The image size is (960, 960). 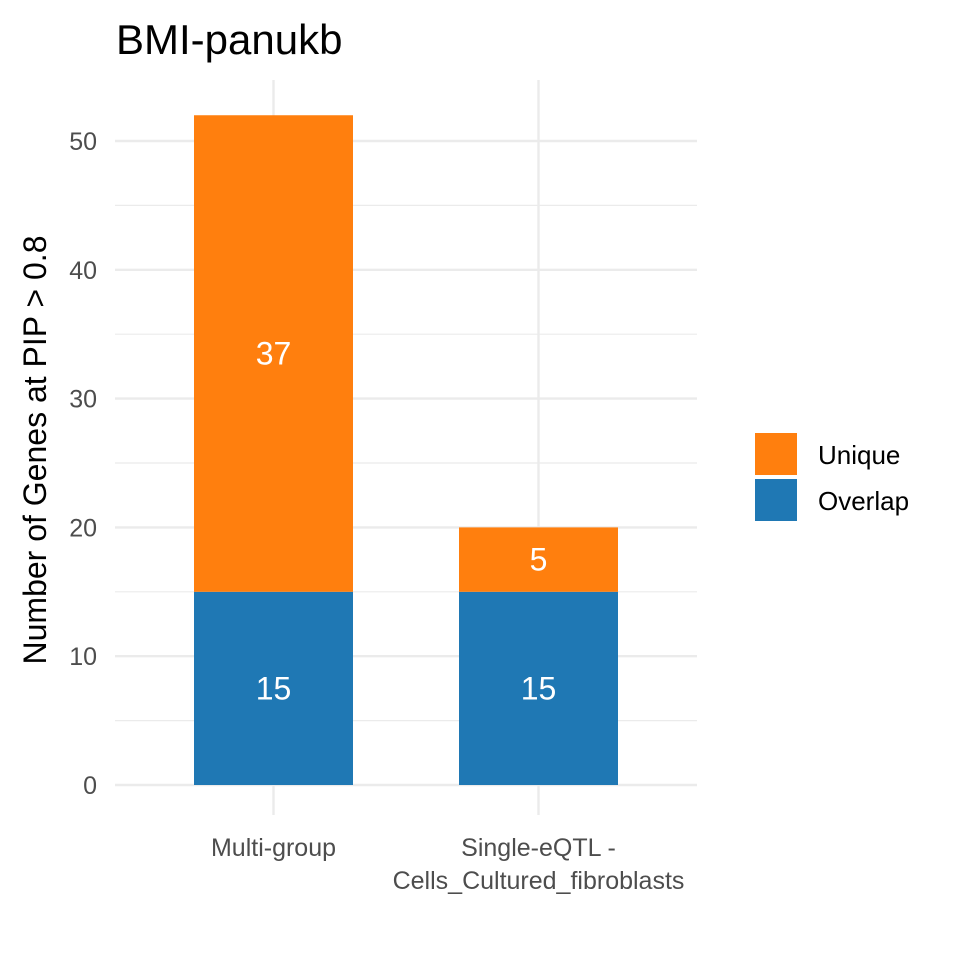 I want to click on y-tick-label: 50, so click(x=83, y=142).